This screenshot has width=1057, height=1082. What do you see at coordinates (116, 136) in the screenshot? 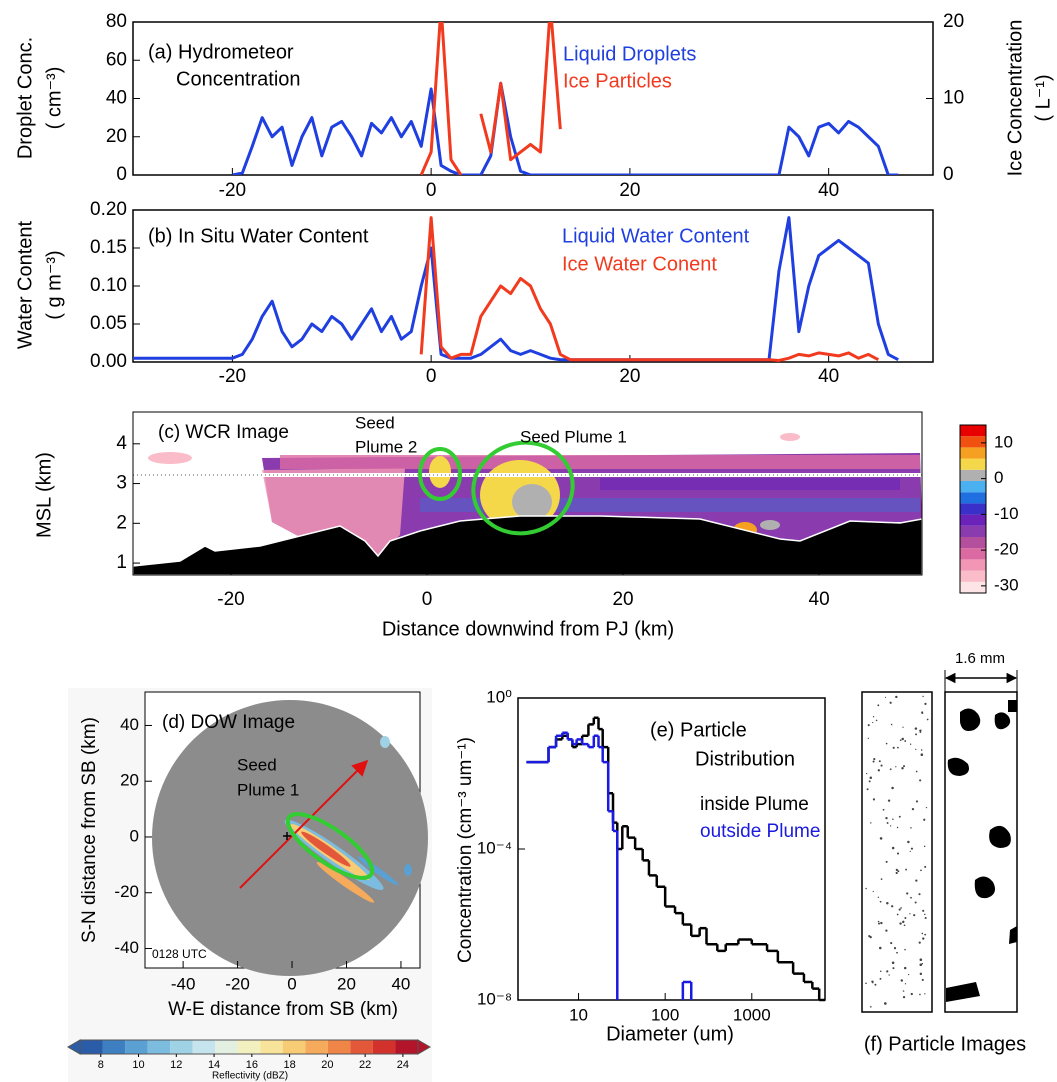
I see `y-tick-label: 20` at bounding box center [116, 136].